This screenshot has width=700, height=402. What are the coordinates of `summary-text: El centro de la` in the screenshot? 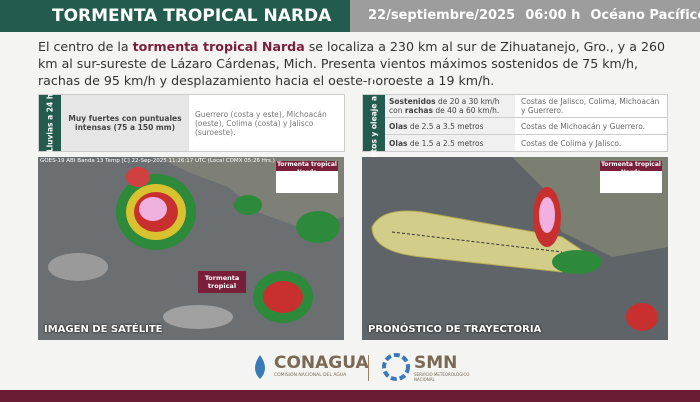 It's located at (85, 46).